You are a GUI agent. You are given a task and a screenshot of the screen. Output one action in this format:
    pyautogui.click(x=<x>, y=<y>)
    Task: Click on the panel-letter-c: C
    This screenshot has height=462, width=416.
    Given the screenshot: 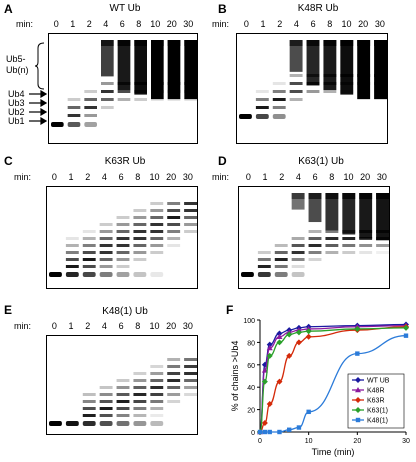 What is the action you would take?
    pyautogui.click(x=8, y=161)
    